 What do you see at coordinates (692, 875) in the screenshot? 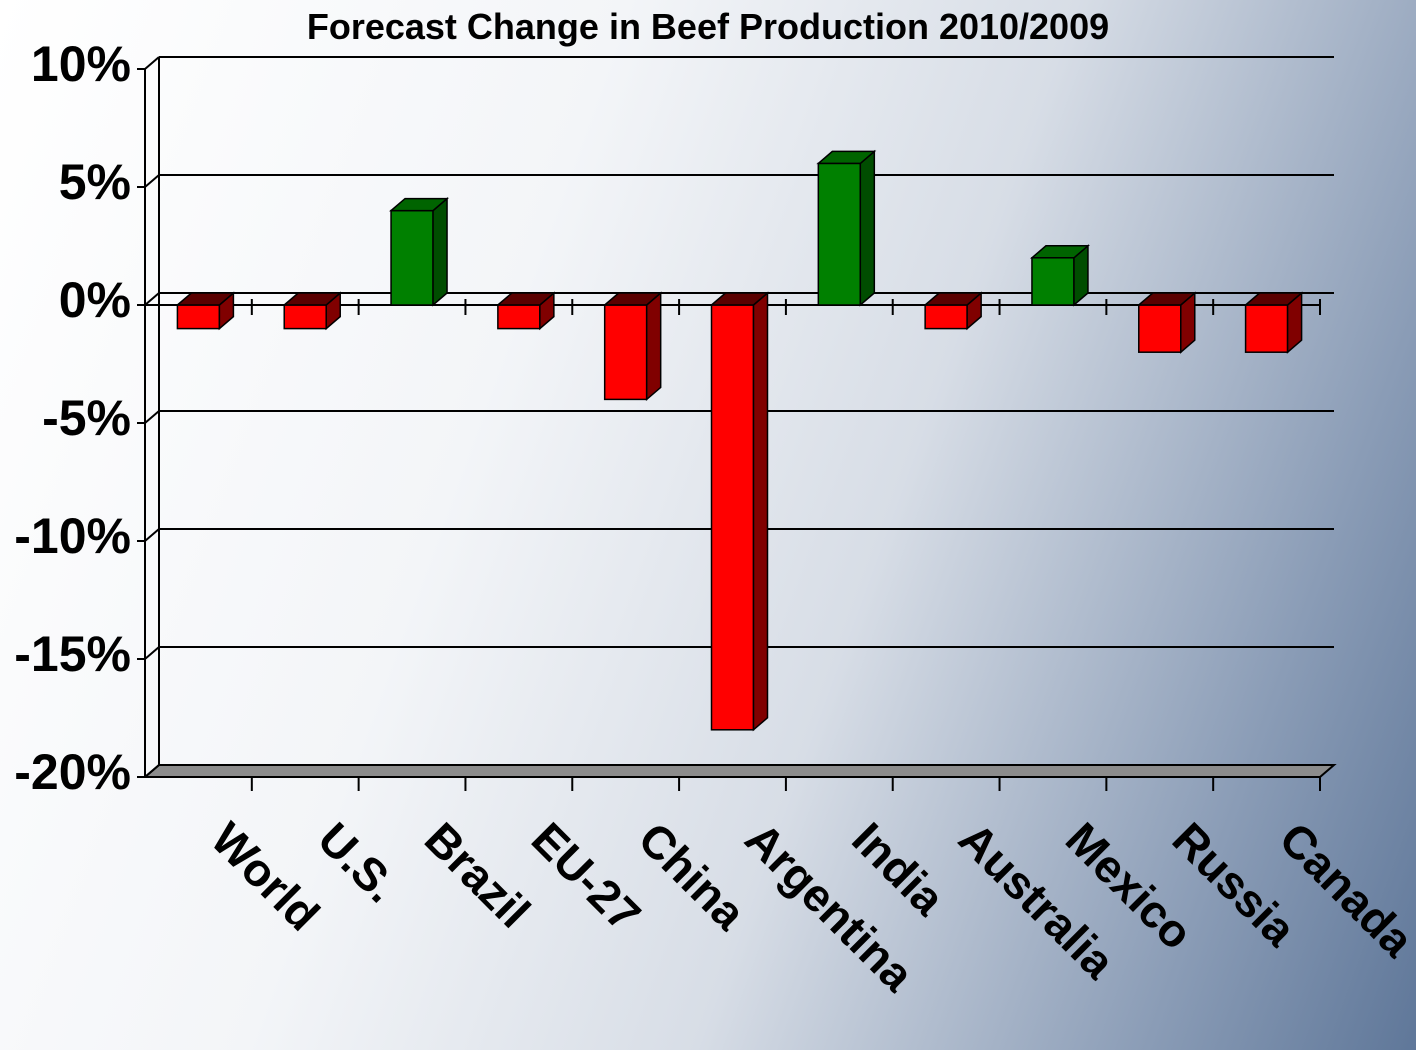
I see `x-tick-label: China` at bounding box center [692, 875].